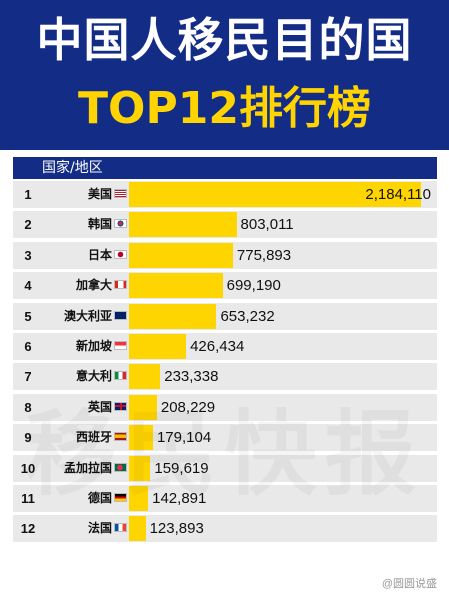  I want to click on table-row: 7 意大利 233,338, so click(225, 377).